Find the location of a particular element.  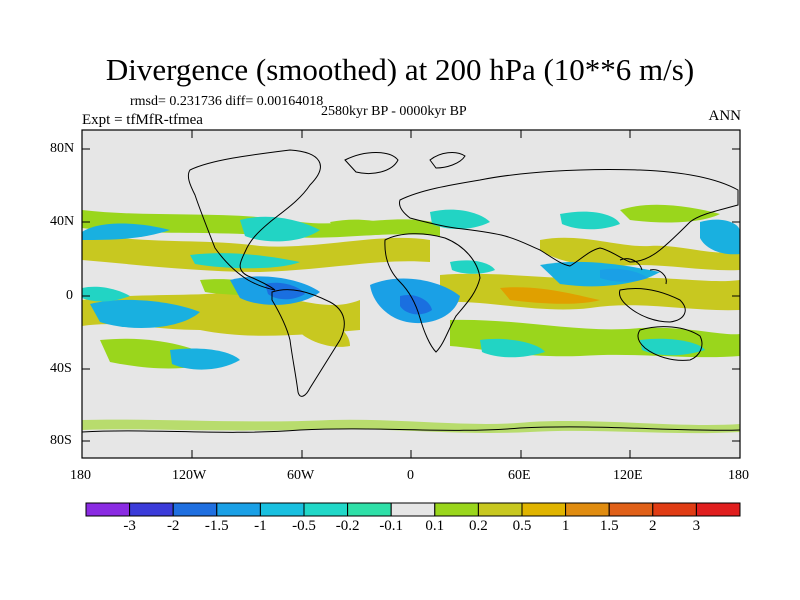

lat-label-80n: 80N is located at coordinates (62, 148).